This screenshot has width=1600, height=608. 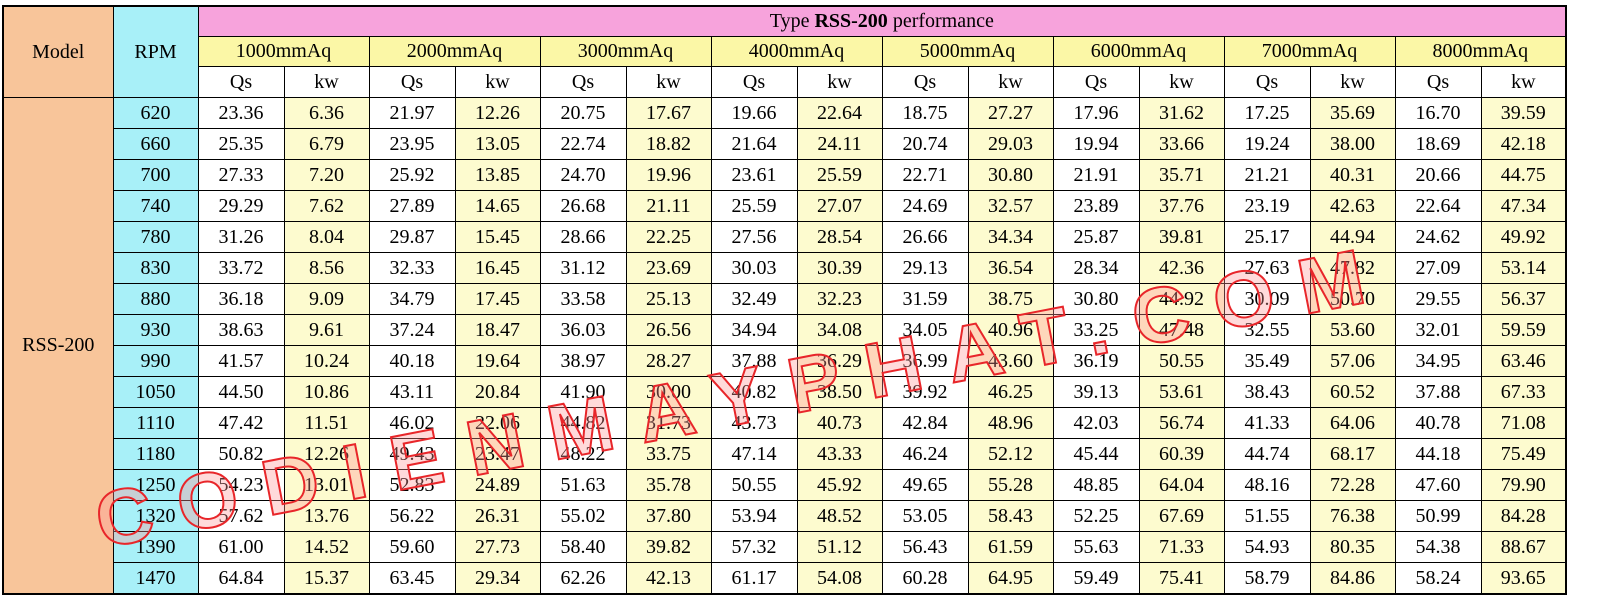 I want to click on qs-cell: 56.43, so click(x=925, y=547).